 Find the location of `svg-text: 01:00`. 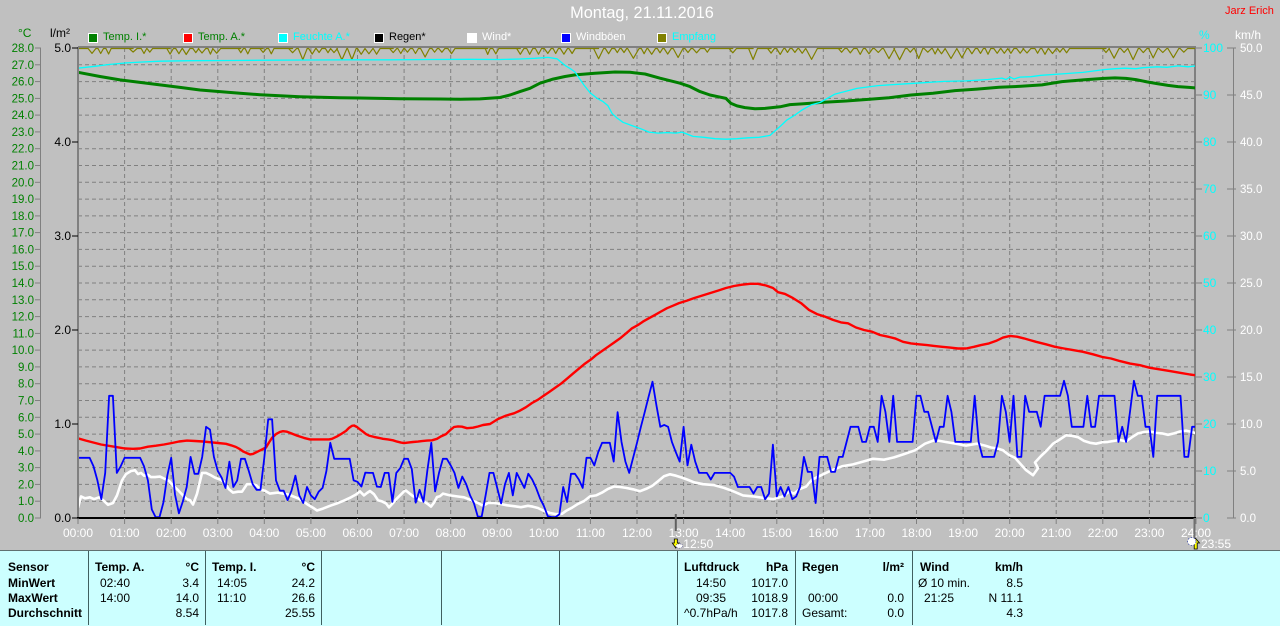

svg-text: 01:00 is located at coordinates (125, 533).